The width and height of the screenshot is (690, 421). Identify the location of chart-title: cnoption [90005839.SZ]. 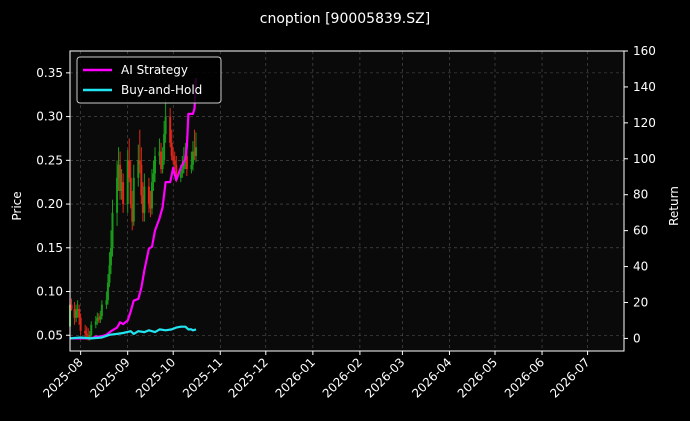
(345, 19).